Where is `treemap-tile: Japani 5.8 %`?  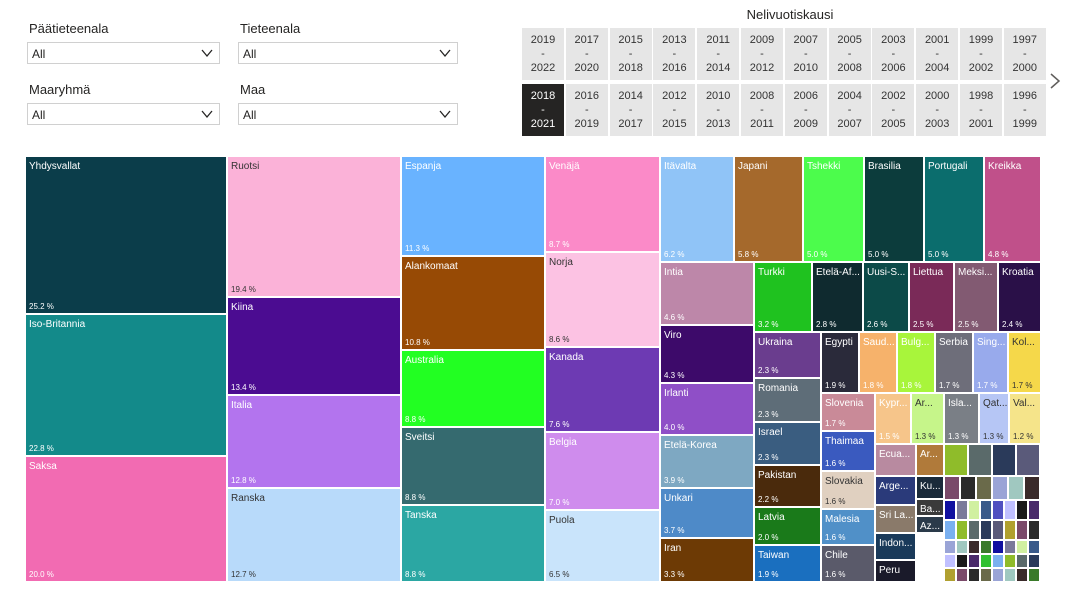 treemap-tile: Japani 5.8 % is located at coordinates (768, 209).